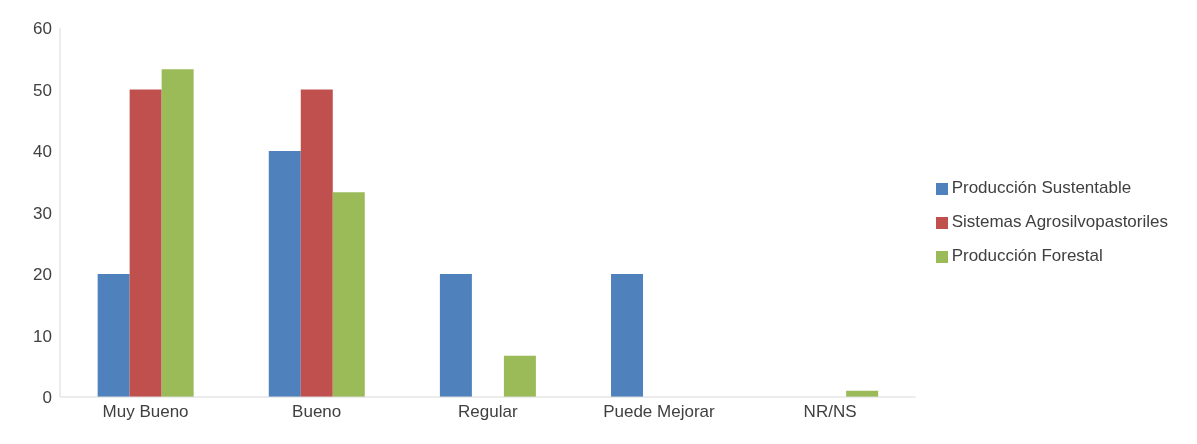 This screenshot has height=444, width=1197. Describe the element at coordinates (42, 213) in the screenshot. I see `y-tick-label: 30` at that location.